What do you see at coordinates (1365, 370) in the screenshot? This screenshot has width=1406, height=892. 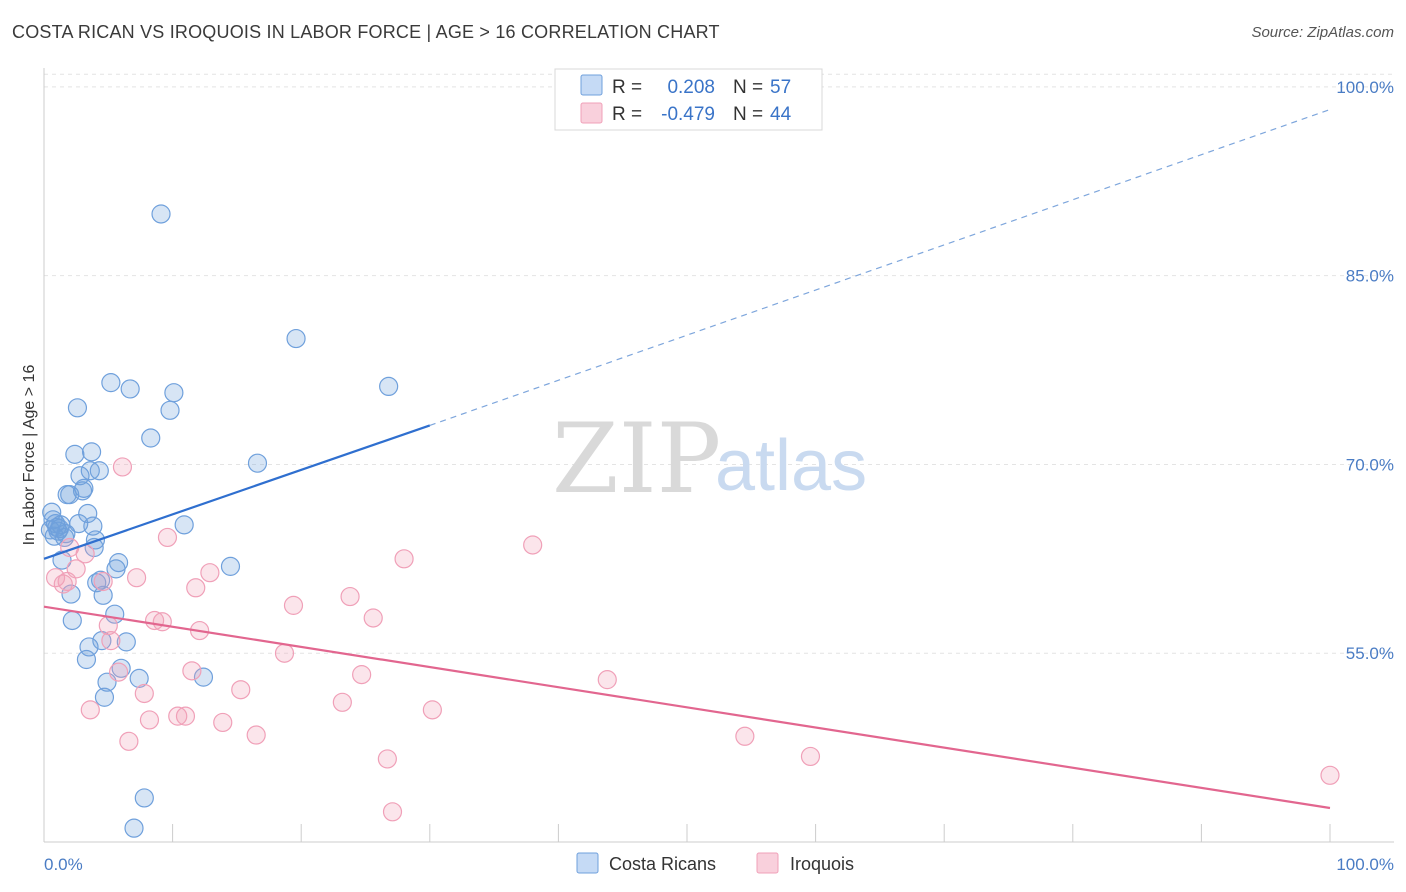 I see `y-tick-labels: 55.0% 70.0% 85.0% 100.0%` at bounding box center [1365, 370].